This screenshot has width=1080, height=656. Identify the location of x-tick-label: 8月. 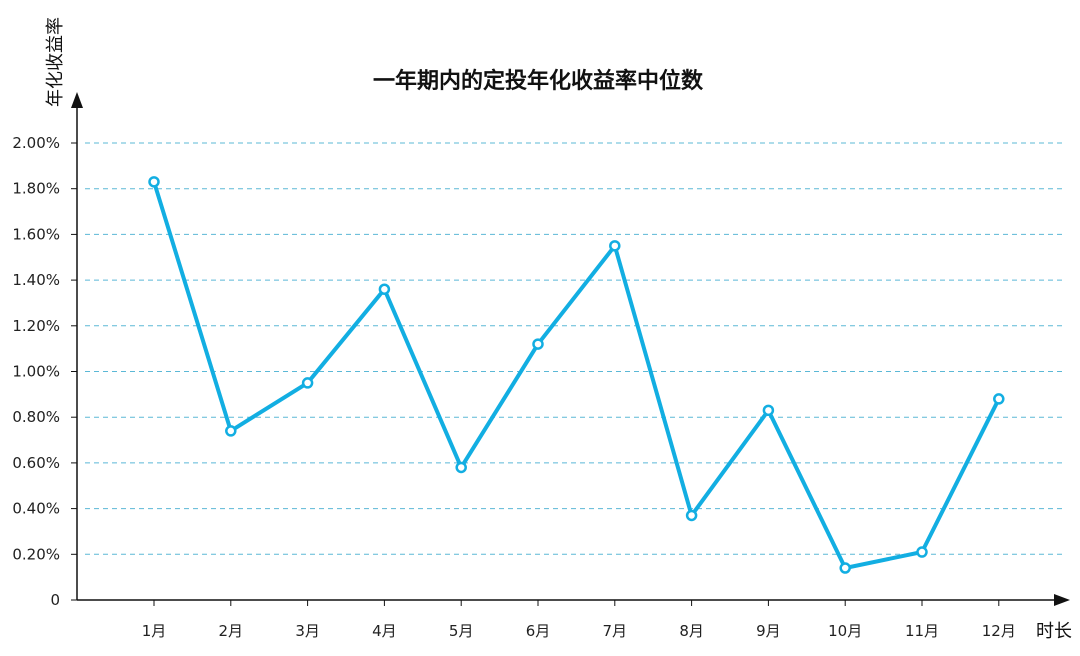
(691, 631).